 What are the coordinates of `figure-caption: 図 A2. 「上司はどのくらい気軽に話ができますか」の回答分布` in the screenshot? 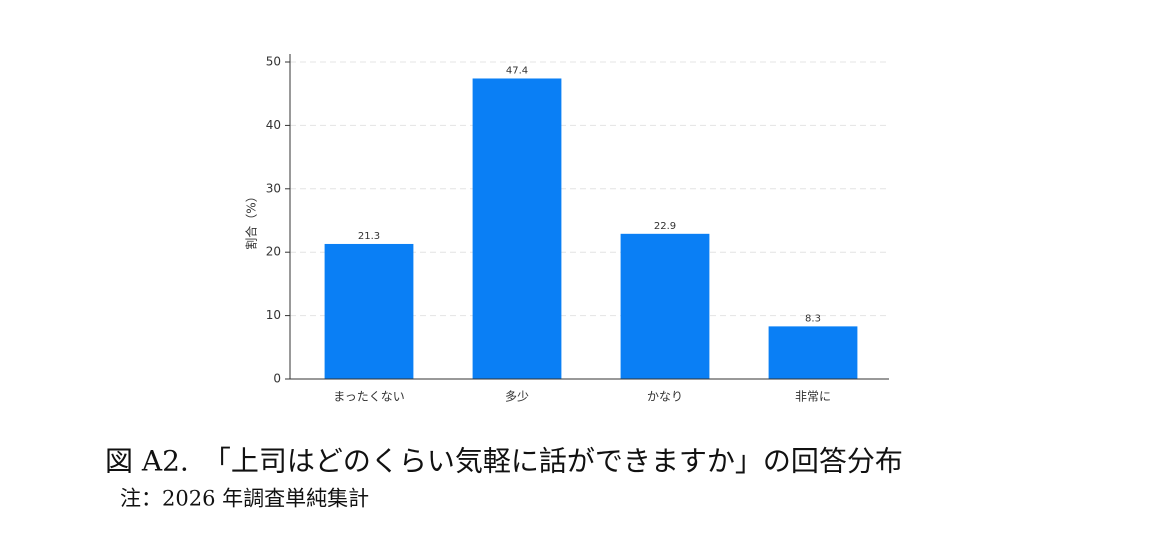 It's located at (504, 461).